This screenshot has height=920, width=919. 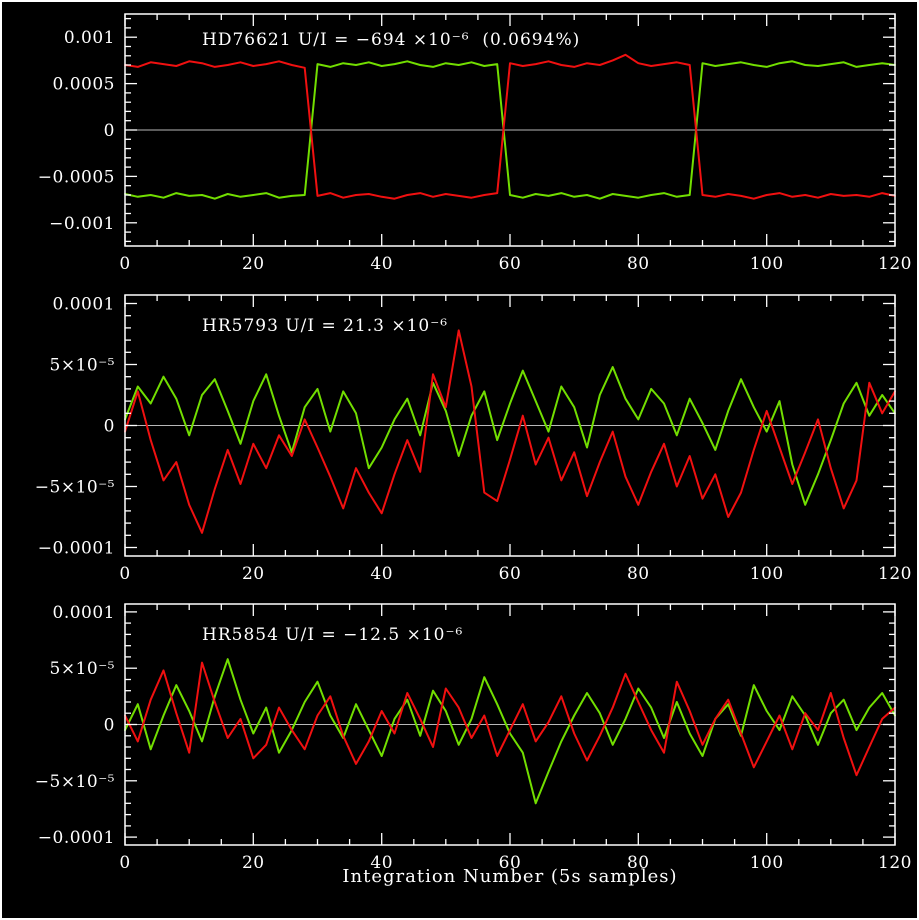 I want to click on y-tick-label: −0.0005, so click(x=76, y=177).